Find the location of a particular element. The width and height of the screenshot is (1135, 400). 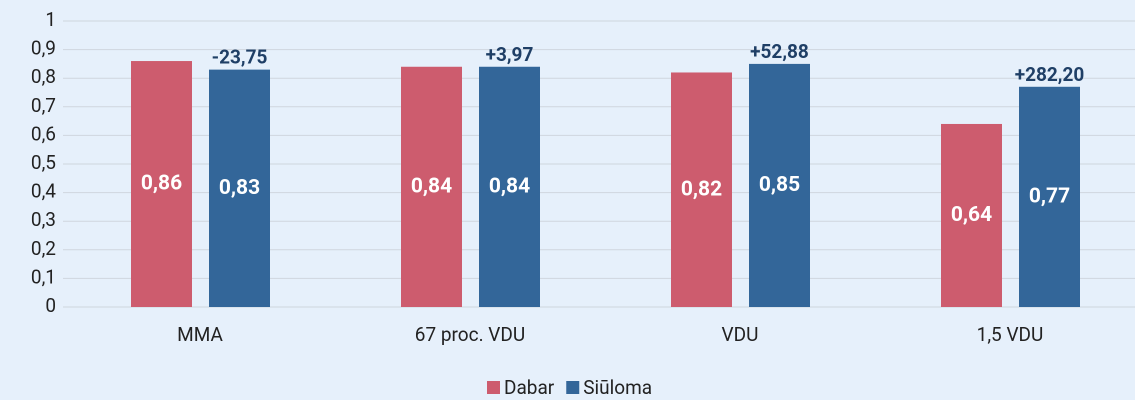

y-tick-label: 0,3 is located at coordinates (43, 219).